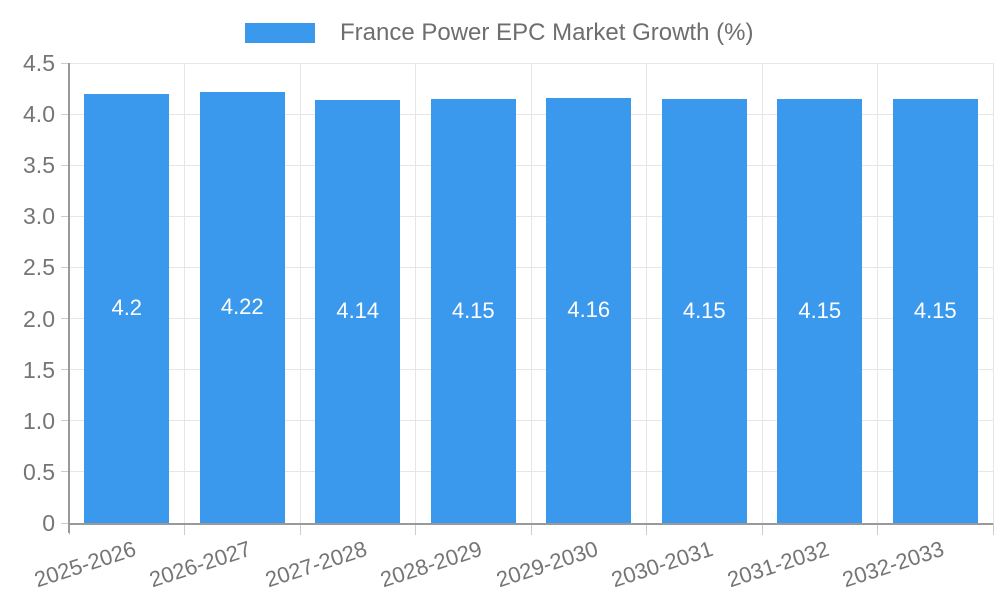  I want to click on y-axis-line, so click(69, 298).